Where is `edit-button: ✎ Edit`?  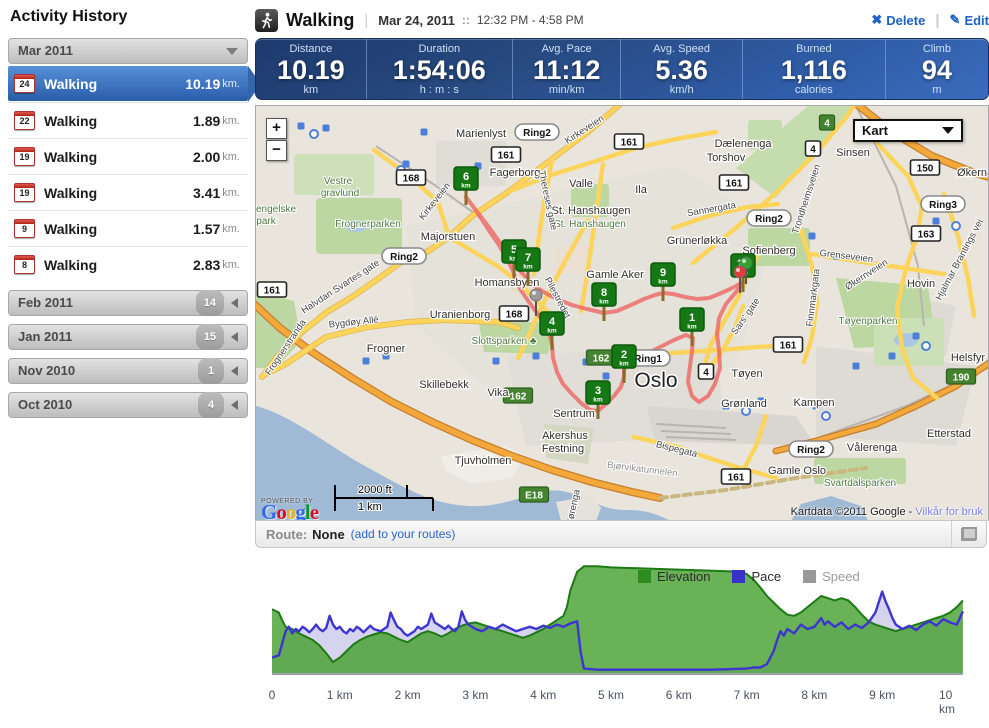
edit-button: ✎ Edit is located at coordinates (969, 20).